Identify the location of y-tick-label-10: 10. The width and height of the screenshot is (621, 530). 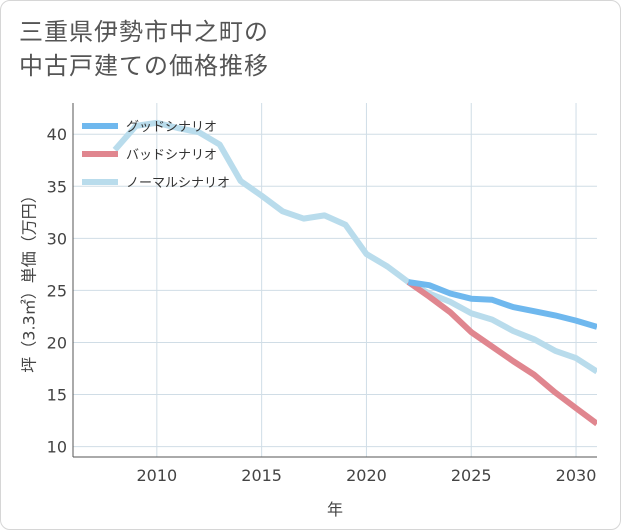
(57, 447).